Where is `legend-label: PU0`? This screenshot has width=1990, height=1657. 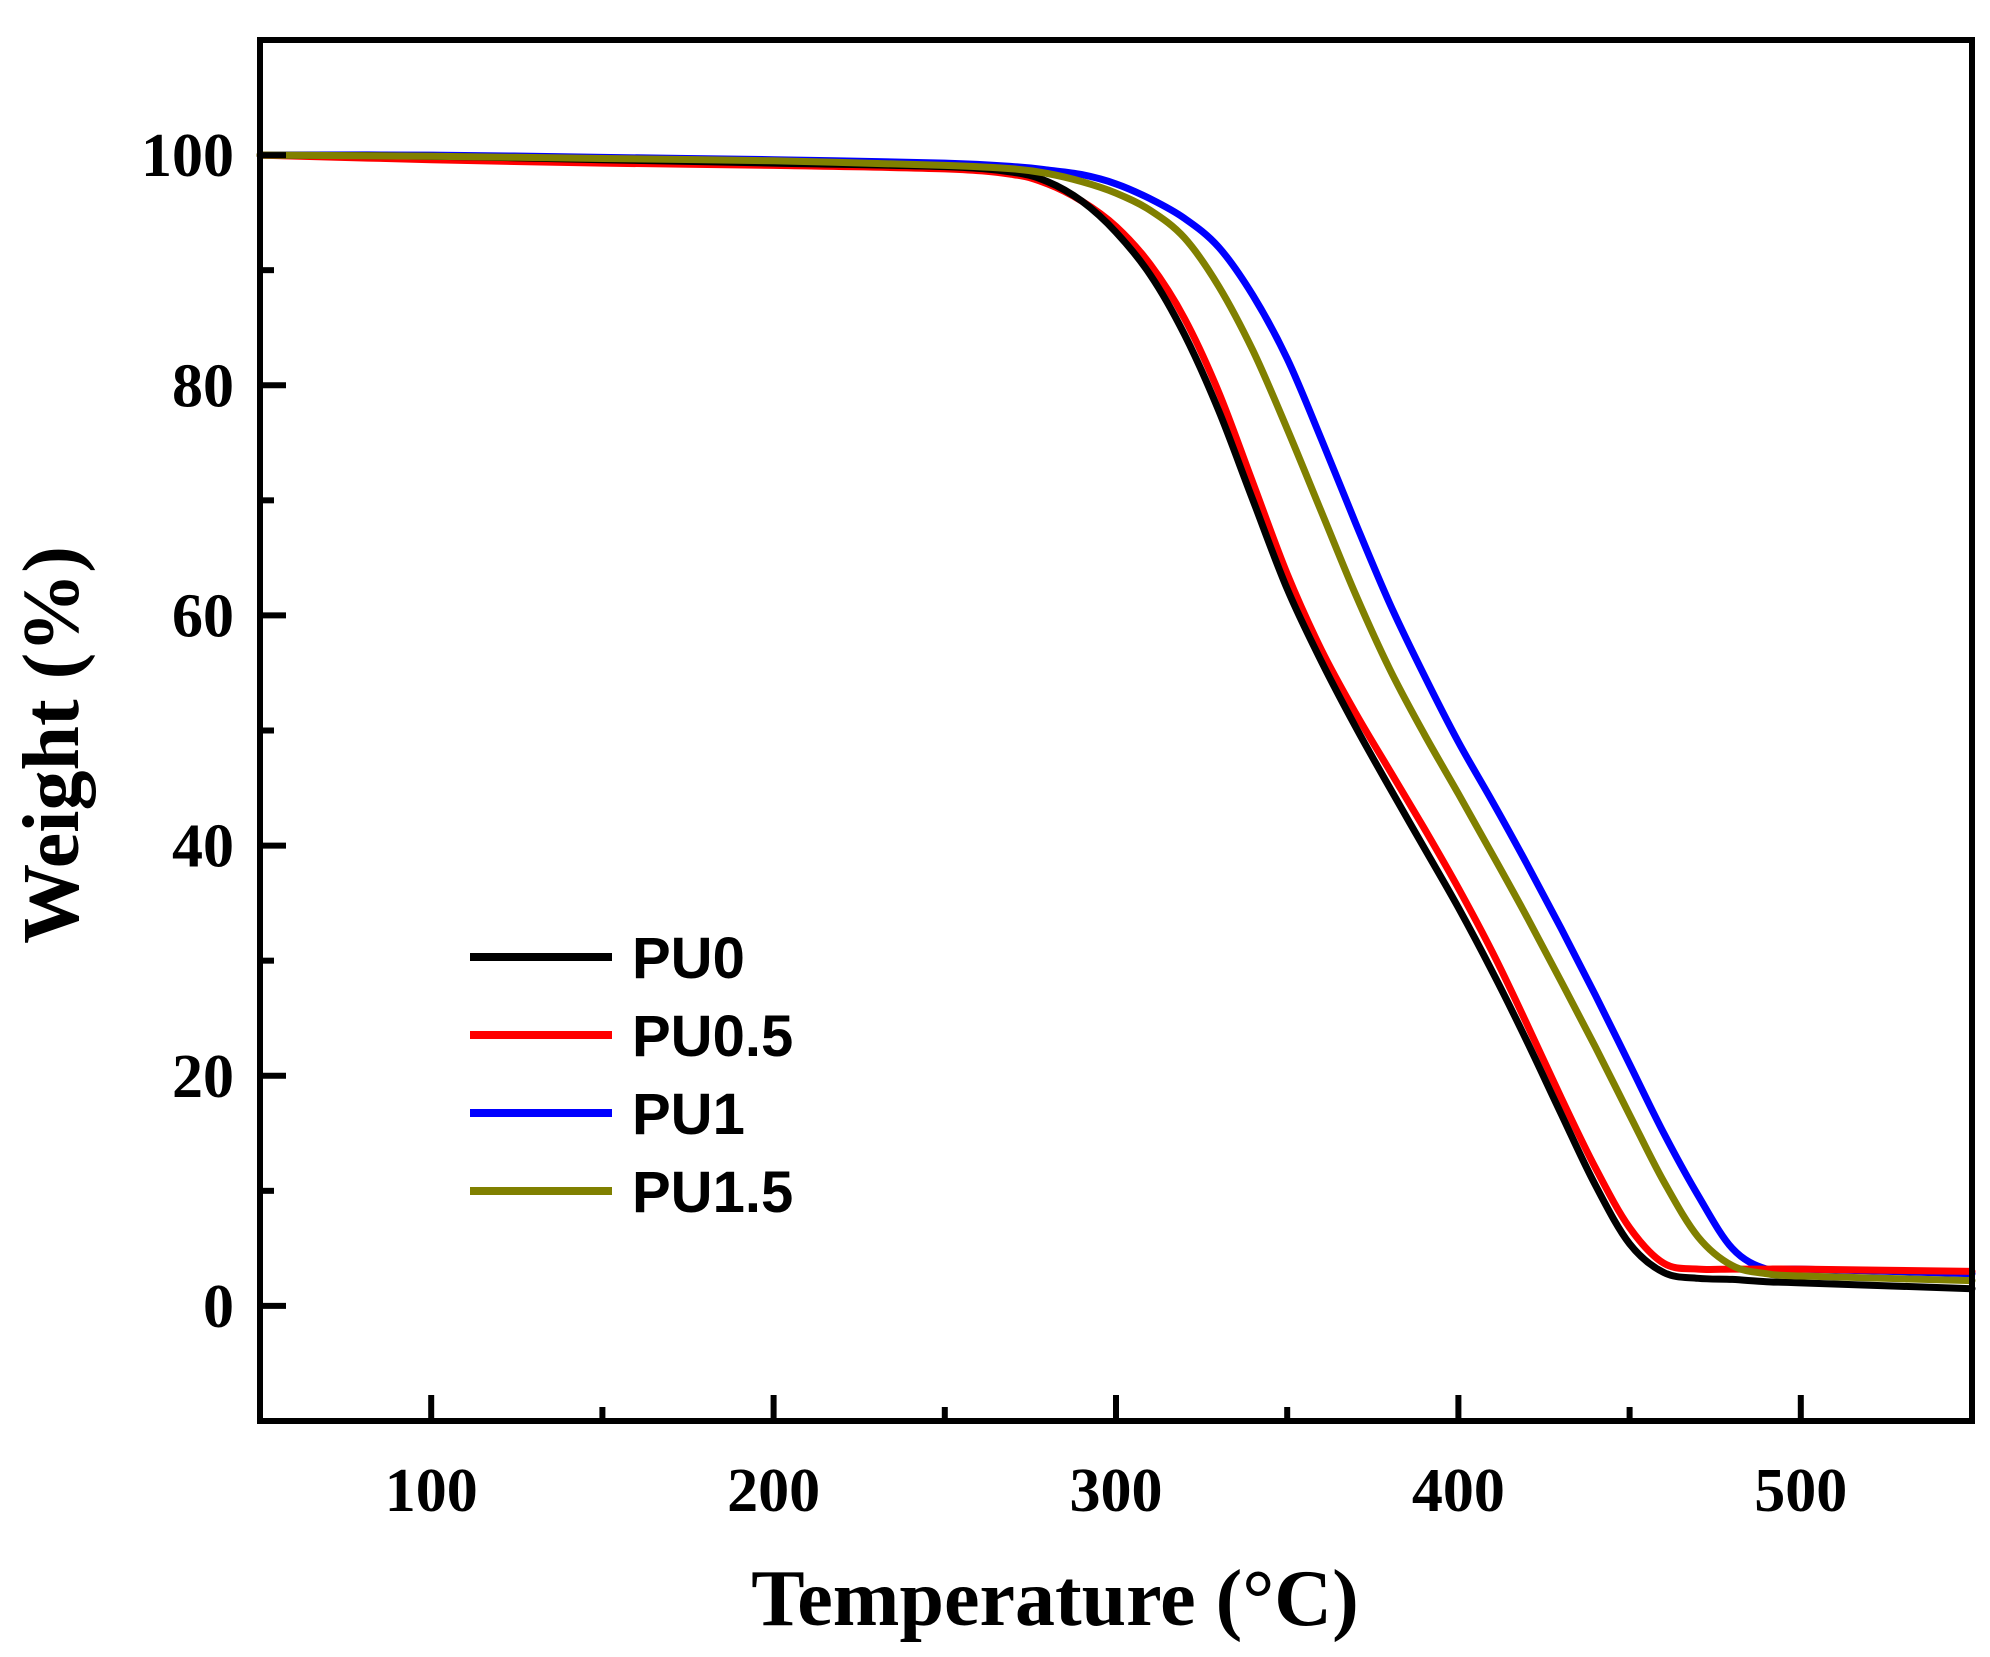 legend-label: PU0 is located at coordinates (688, 958).